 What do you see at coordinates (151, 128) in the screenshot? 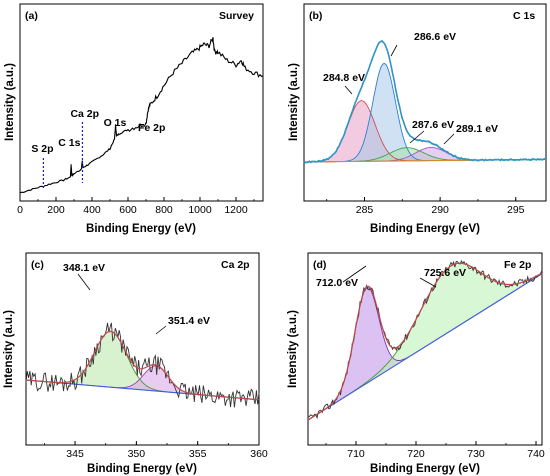
I see `survey-peak-label: Fe 2p` at bounding box center [151, 128].